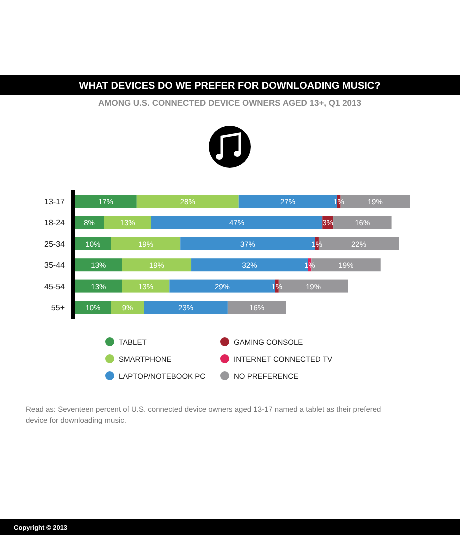 The image size is (460, 535). What do you see at coordinates (230, 103) in the screenshot?
I see `chart-subtitle: AMONG U.S. CONNECTED DEVICE OWNERS AGED 13+, Q1 2013` at bounding box center [230, 103].